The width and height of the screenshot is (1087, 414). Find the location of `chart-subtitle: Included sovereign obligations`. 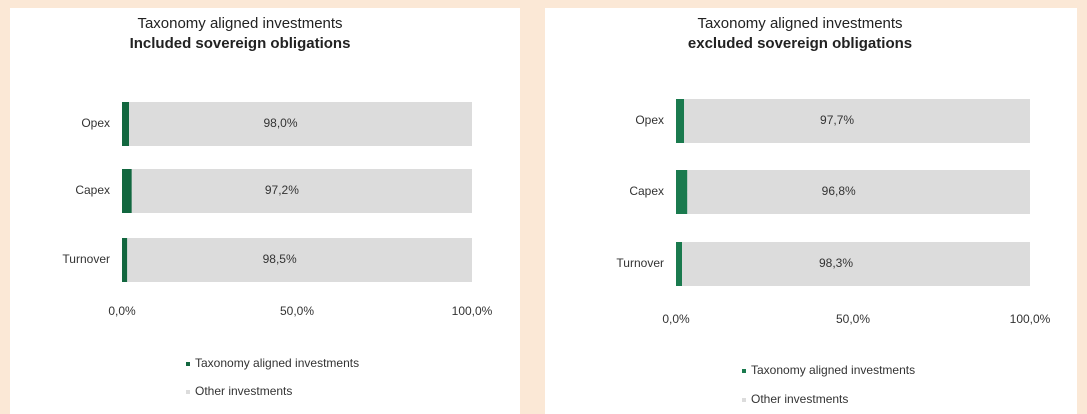

chart-subtitle: Included sovereign obligations is located at coordinates (240, 43).